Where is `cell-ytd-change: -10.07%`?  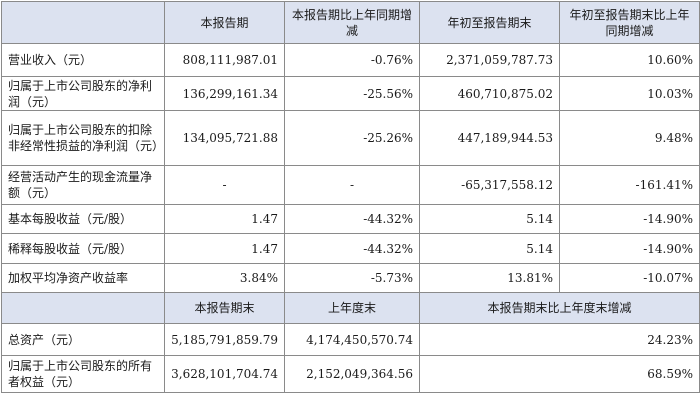 cell-ytd-change: -10.07% is located at coordinates (629, 278).